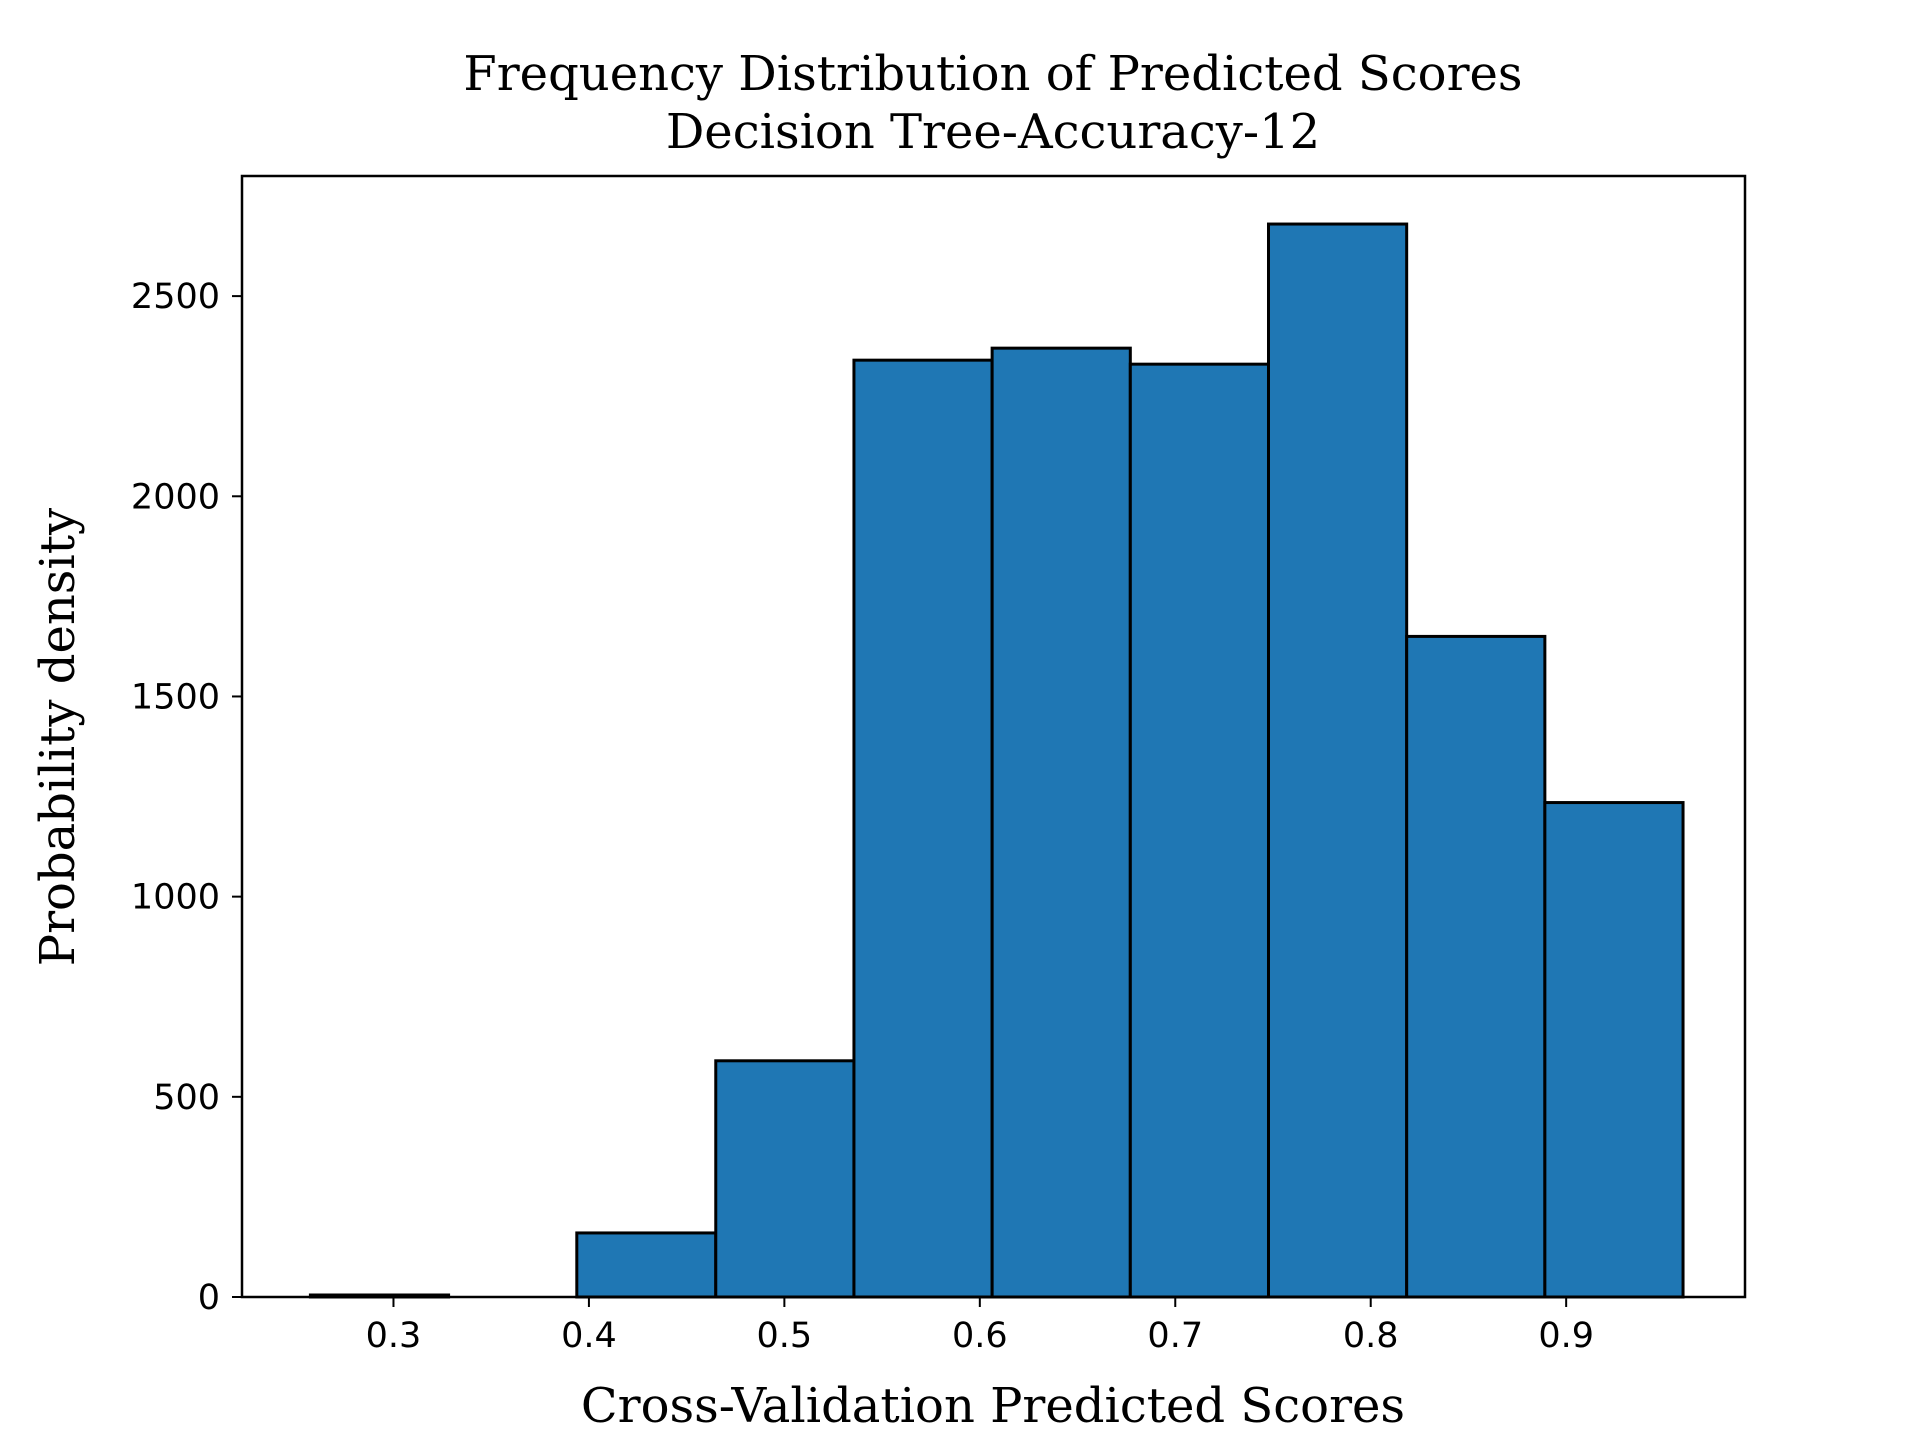  Describe the element at coordinates (1371, 1336) in the screenshot. I see `x-tick-label: 0.8` at that location.